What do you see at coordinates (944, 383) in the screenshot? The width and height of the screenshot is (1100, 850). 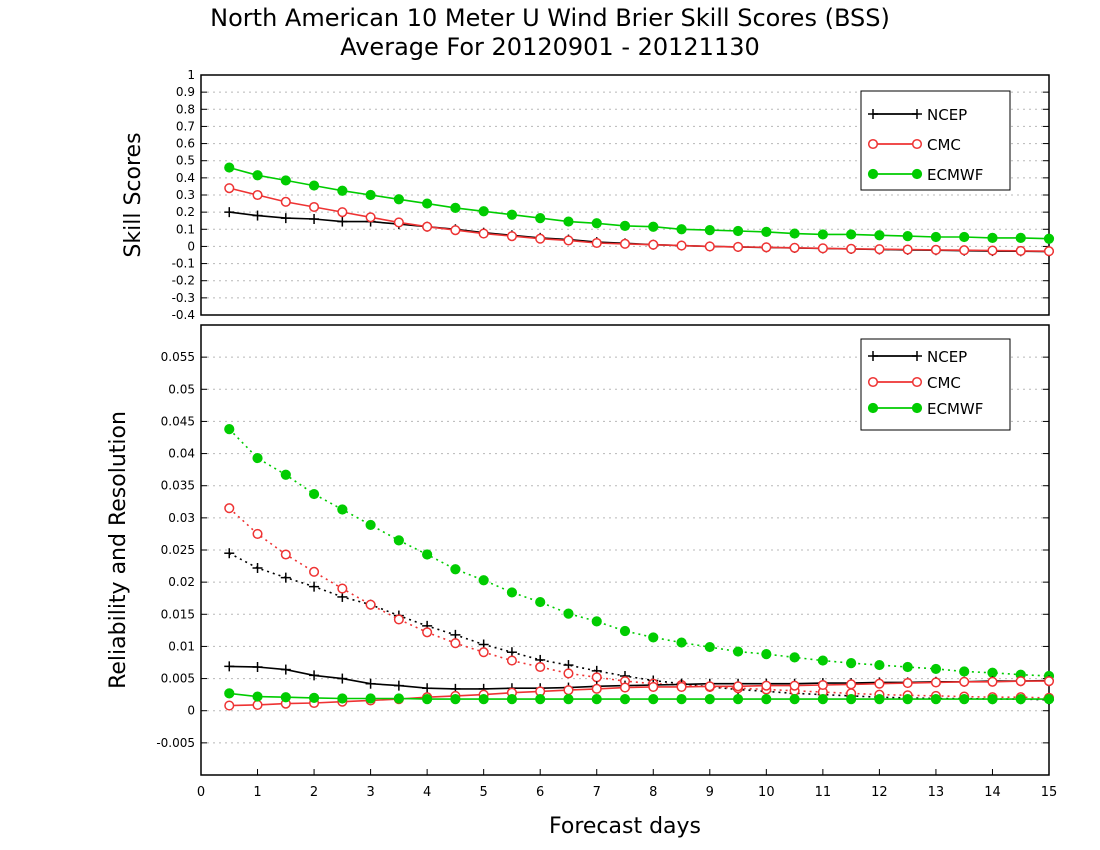 I see `bottom-panel-legend-label: CMC` at bounding box center [944, 383].